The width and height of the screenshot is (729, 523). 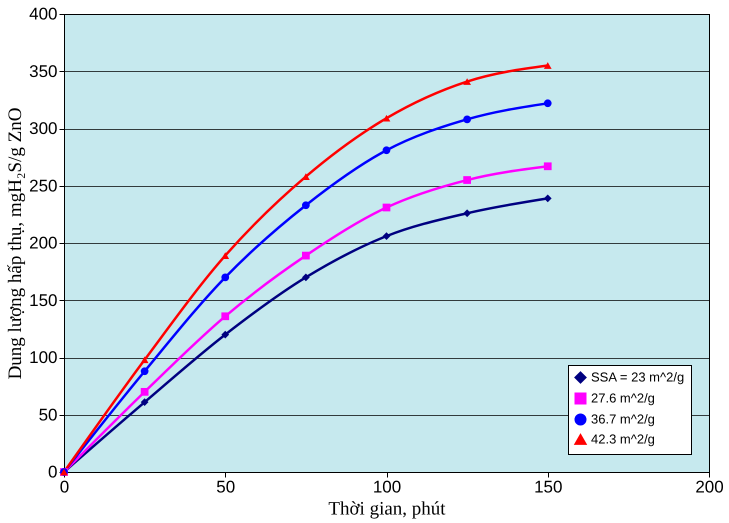 I want to click on y-tick-label: 150, so click(x=43, y=300).